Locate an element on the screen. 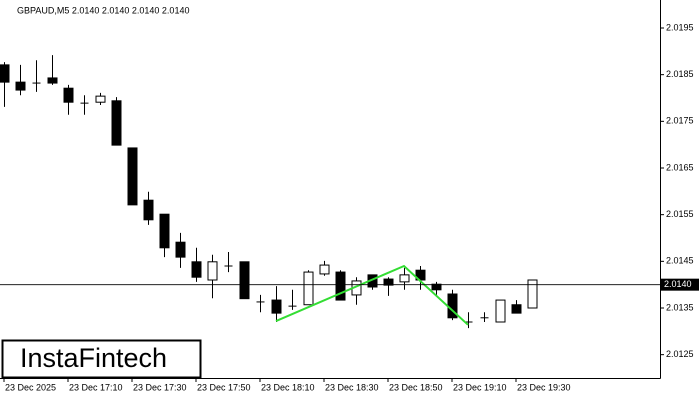 Image resolution: width=700 pixels, height=400 pixels. y-tick-label: 2.0165 is located at coordinates (680, 167).